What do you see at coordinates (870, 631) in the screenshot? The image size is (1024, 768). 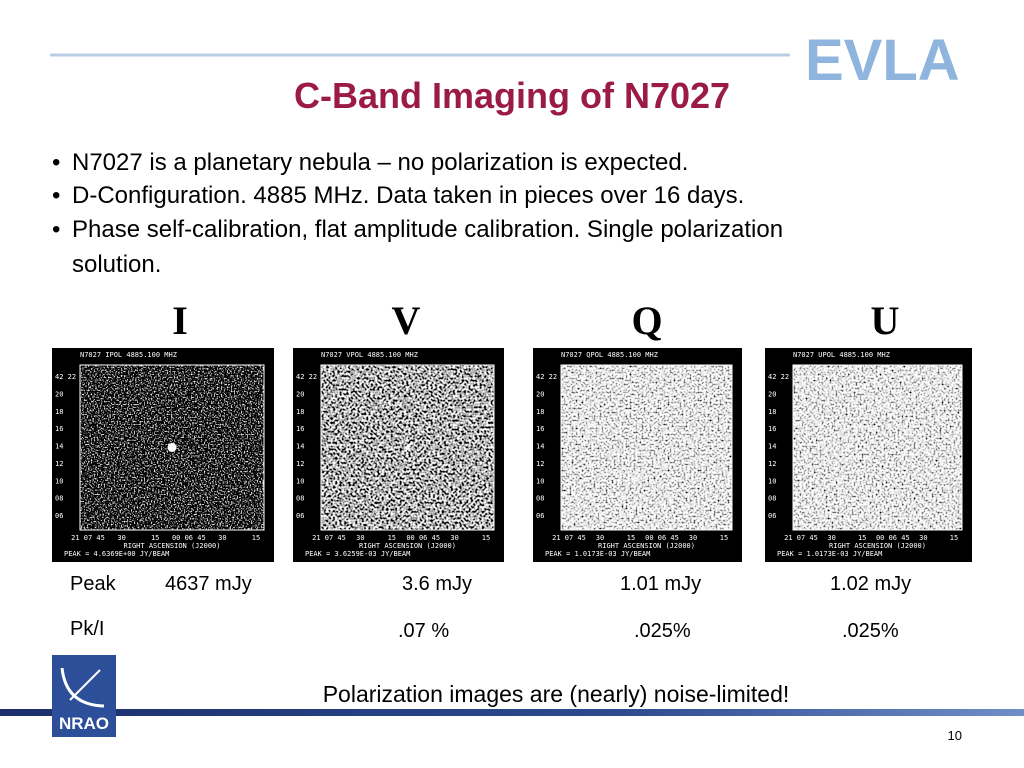 I see `cell: .025%` at bounding box center [870, 631].